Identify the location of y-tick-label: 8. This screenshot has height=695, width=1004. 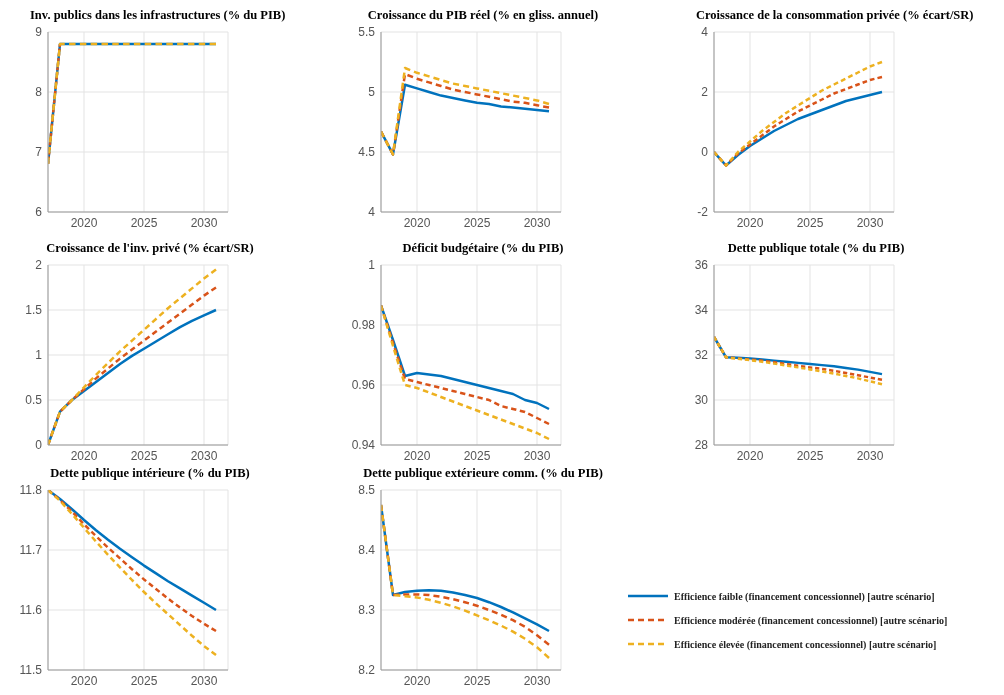
(39, 92).